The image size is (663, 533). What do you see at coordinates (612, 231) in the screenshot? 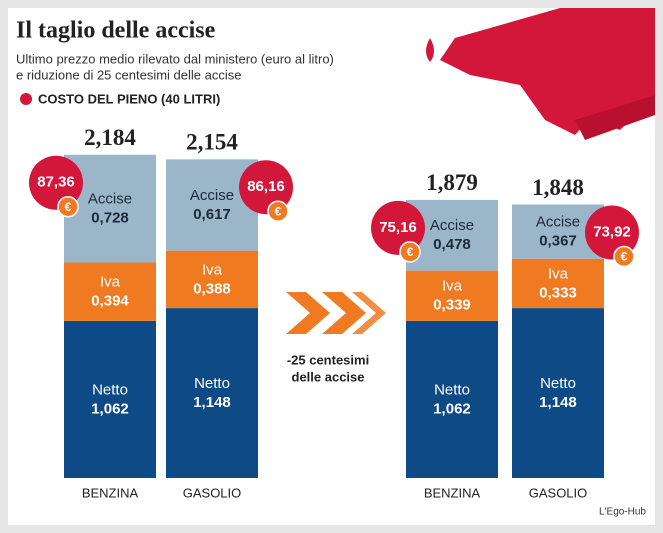
I see `tank-cost-label: 73,92` at bounding box center [612, 231].